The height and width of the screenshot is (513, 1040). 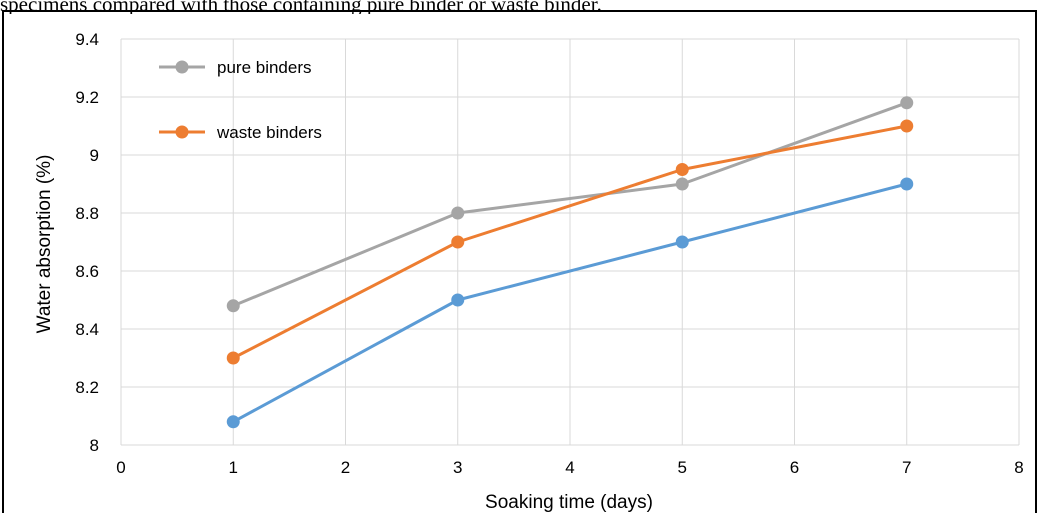 I want to click on x-axis-title: Soaking time (days), so click(x=569, y=502).